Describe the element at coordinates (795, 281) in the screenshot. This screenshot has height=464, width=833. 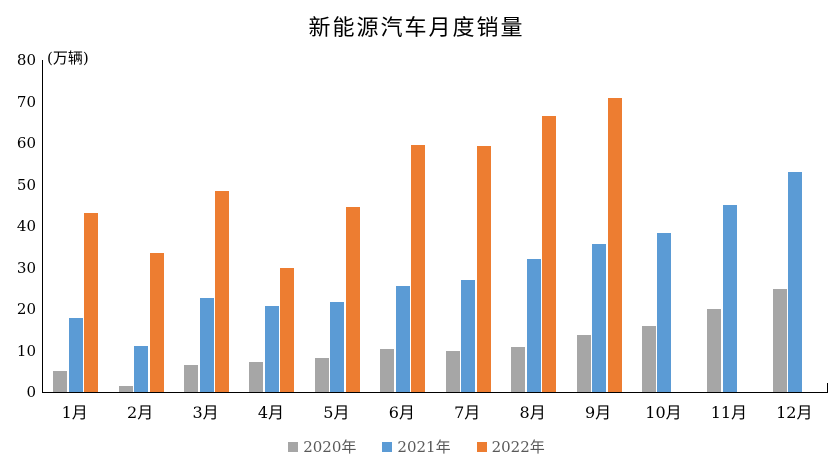
I see `bar-2021年-12月` at that location.